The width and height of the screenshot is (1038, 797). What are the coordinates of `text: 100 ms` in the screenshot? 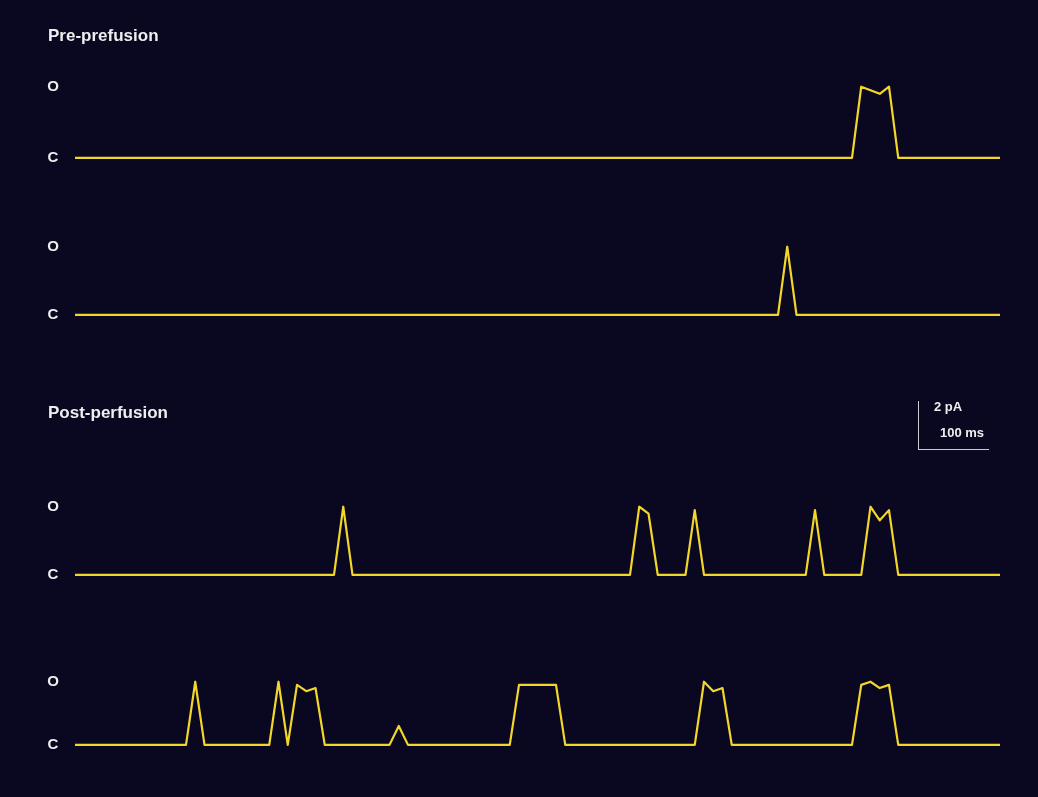 It's located at (962, 432).